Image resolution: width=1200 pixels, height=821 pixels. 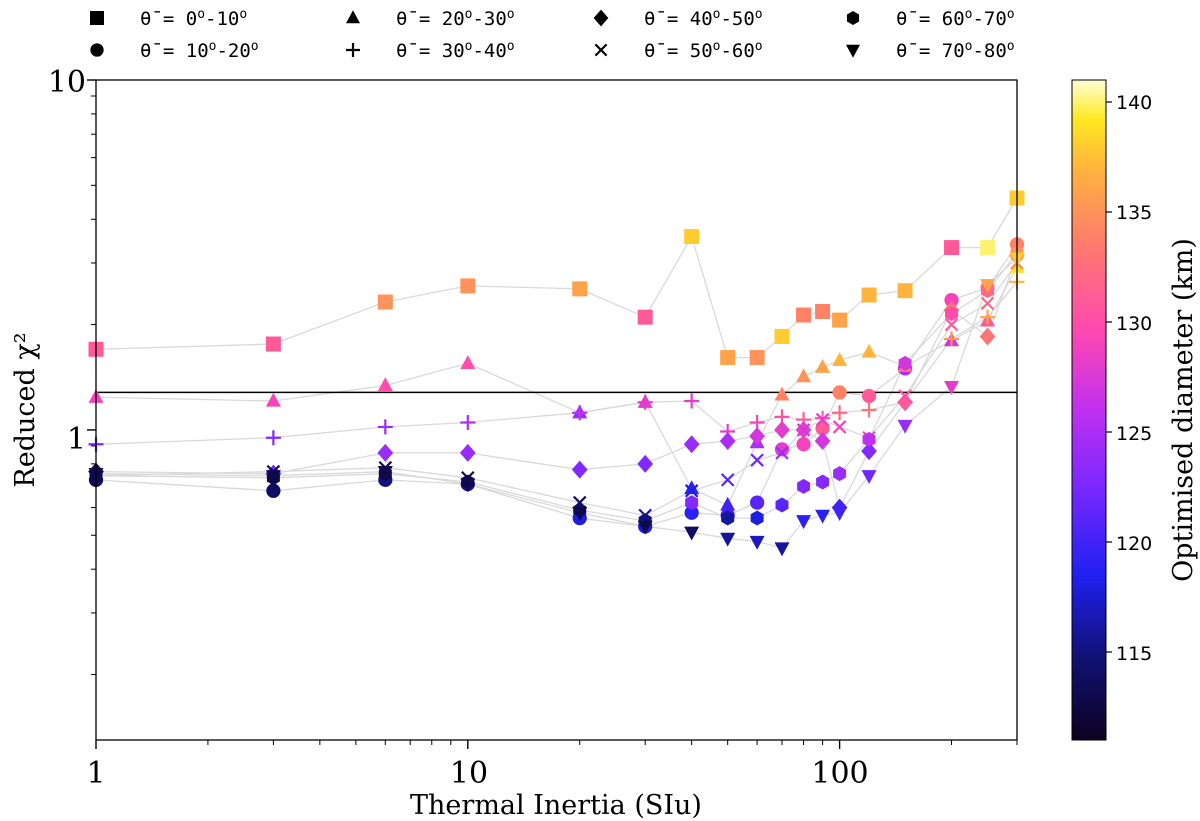 I want to click on colorbar-tick-label: 115, so click(x=1134, y=654).